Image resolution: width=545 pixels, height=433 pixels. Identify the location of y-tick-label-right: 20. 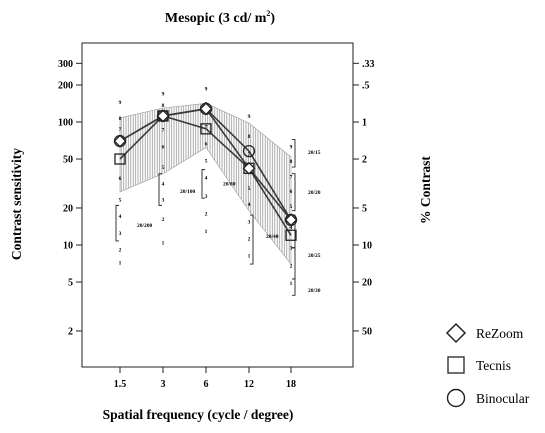
(367, 283).